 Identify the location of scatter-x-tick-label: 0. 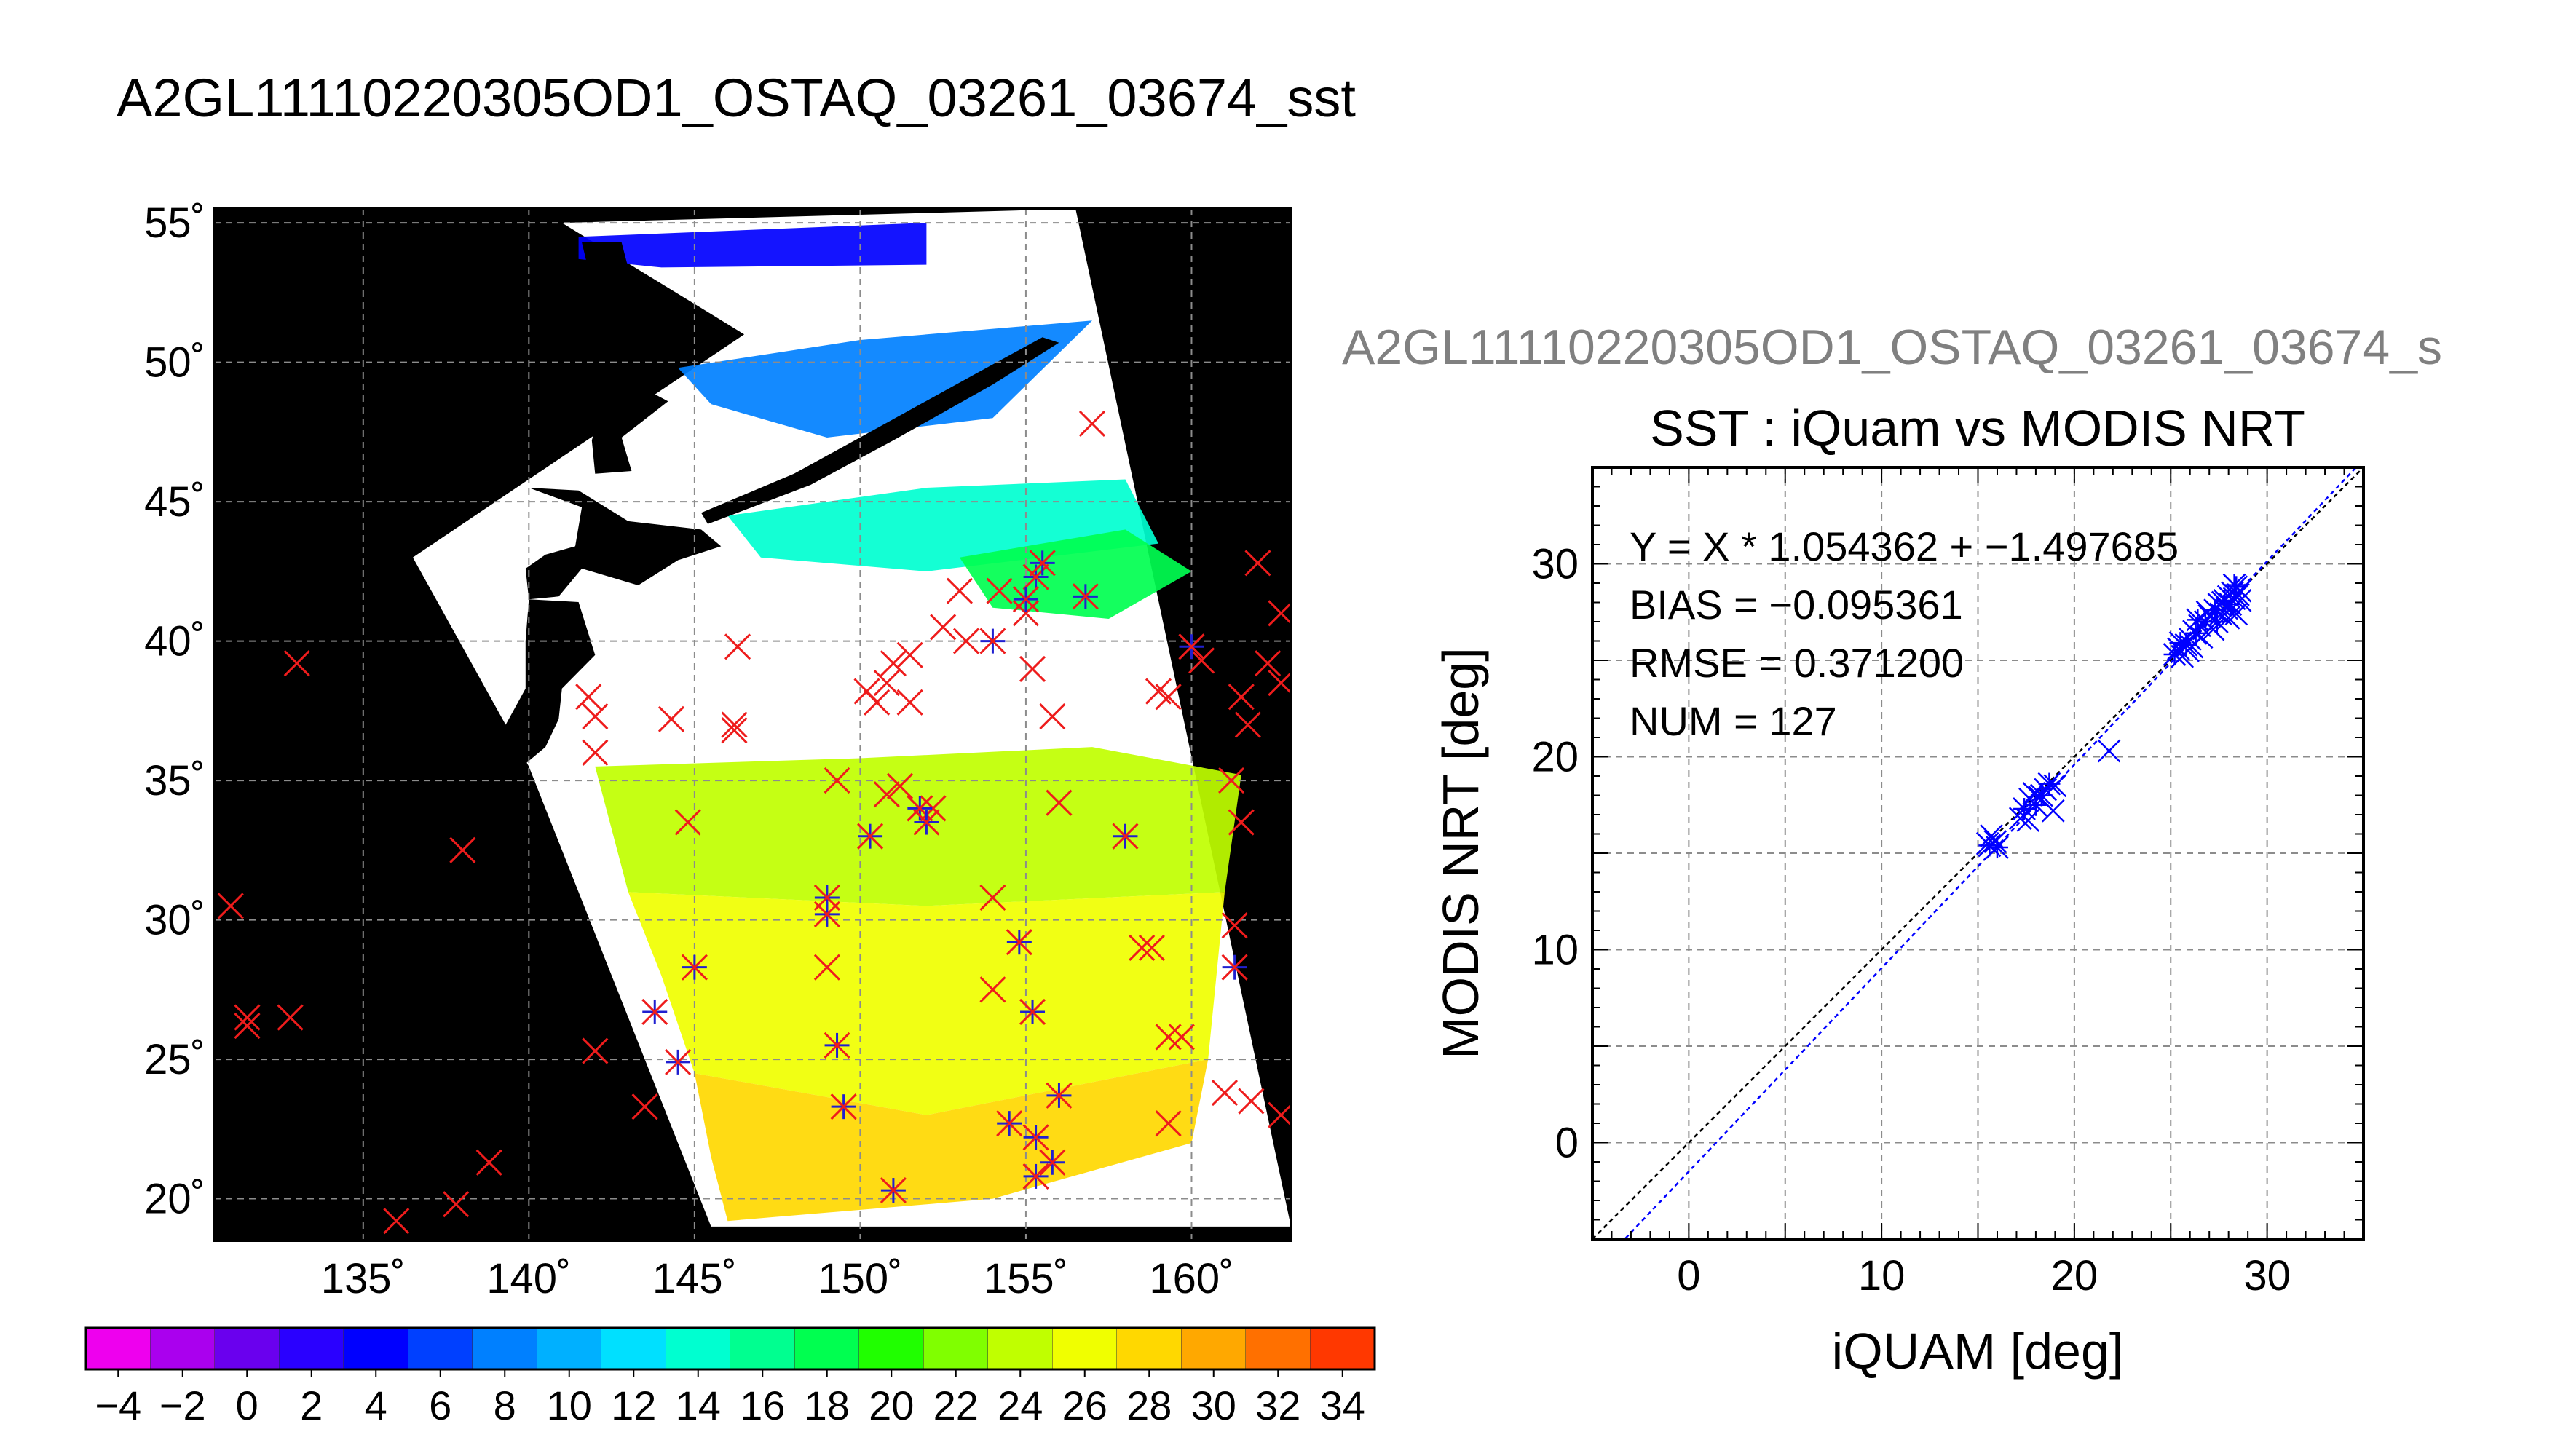
(1688, 1275).